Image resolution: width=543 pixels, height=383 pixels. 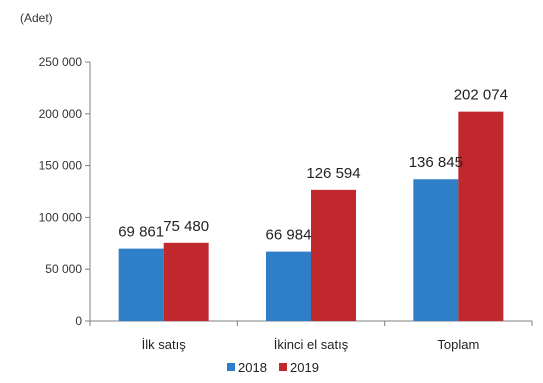 I want to click on data-label: 69 861, so click(x=141, y=232).